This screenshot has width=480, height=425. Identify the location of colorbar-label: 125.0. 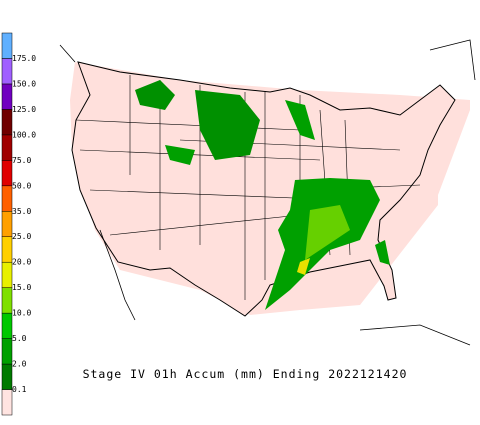
(24, 109).